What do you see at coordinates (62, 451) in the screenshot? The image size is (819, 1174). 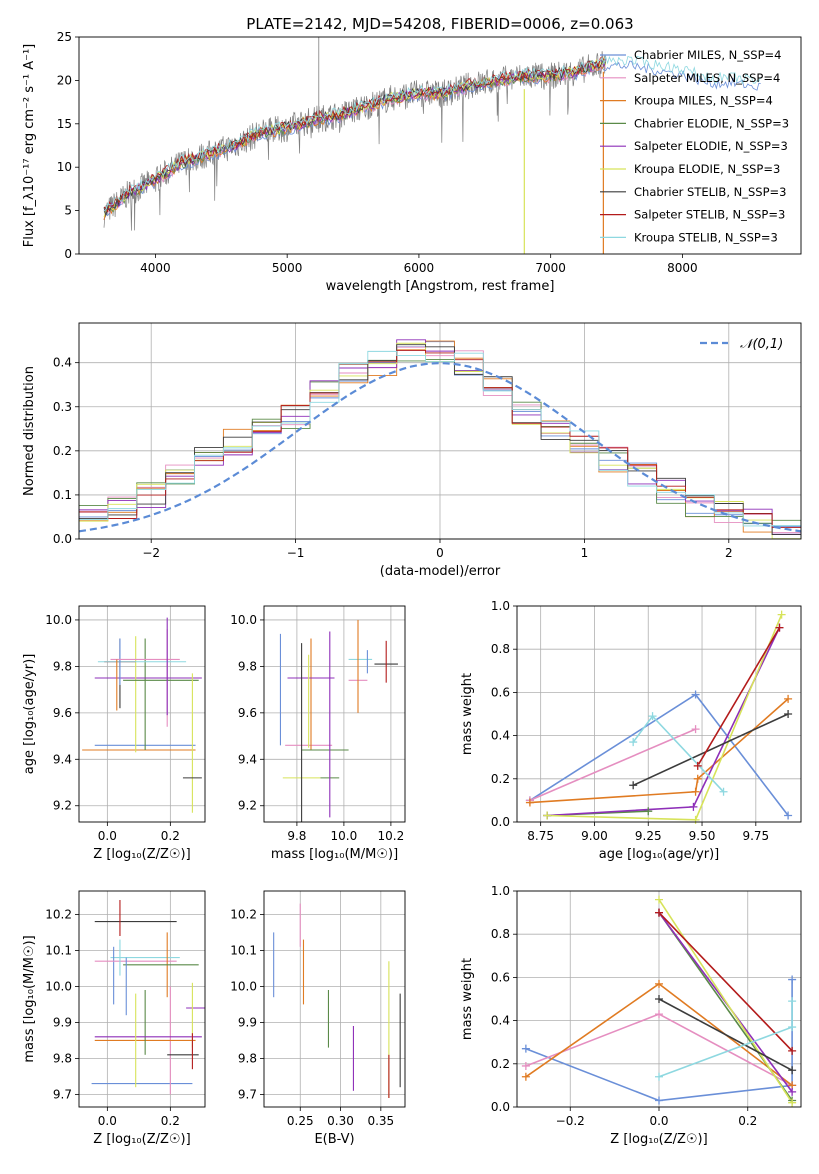 I see `y-tick-label: 0.2` at bounding box center [62, 451].